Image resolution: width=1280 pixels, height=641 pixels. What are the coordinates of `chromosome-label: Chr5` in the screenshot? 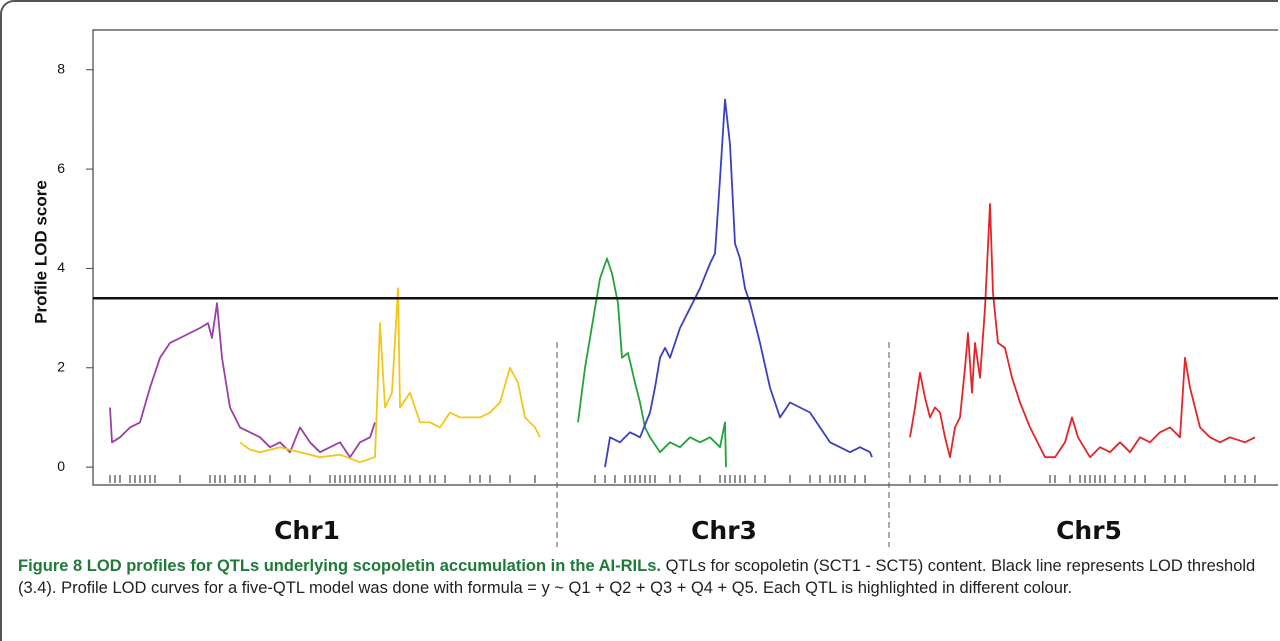 It's located at (1089, 530).